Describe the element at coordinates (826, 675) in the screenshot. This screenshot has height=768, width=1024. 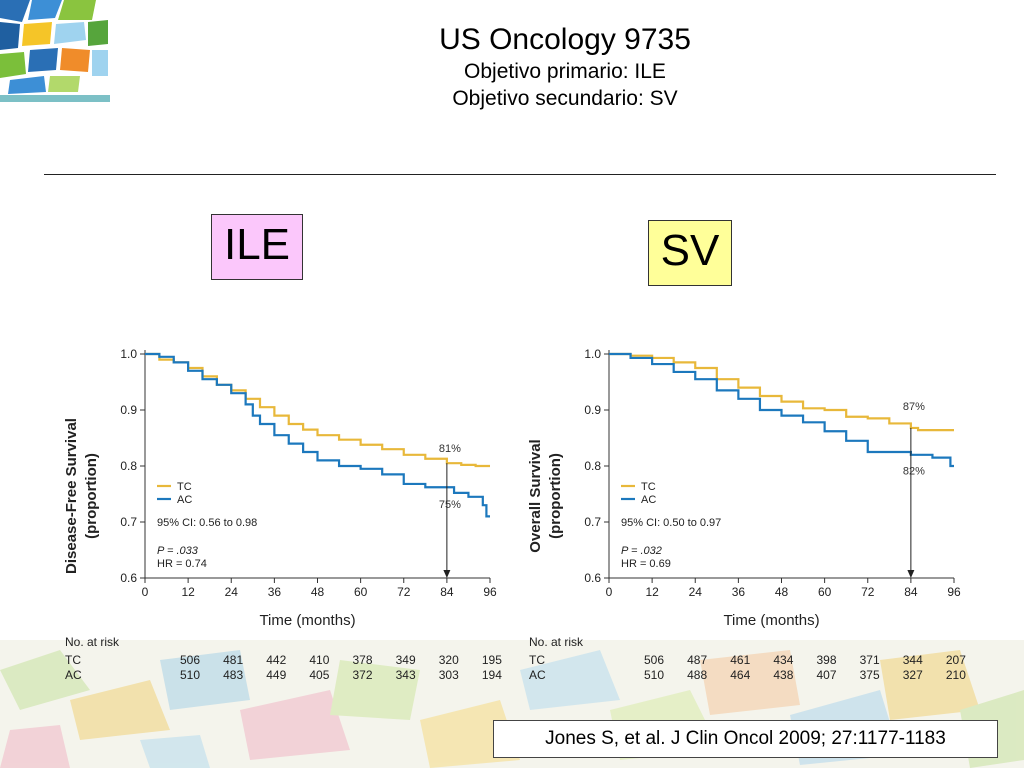
I see `risk-cell: 407` at that location.